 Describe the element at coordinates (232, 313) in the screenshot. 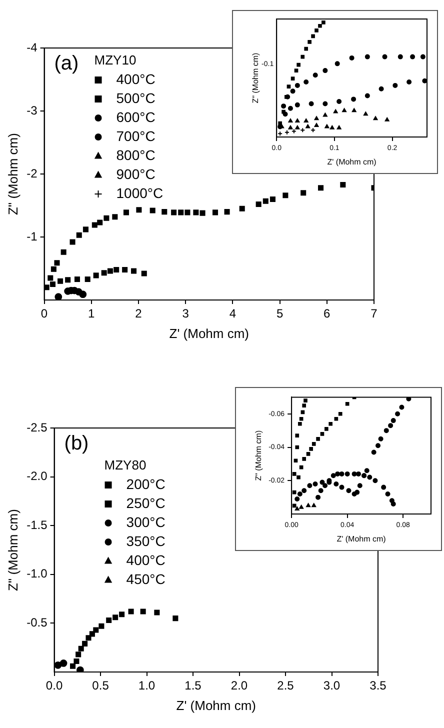

I see `x-tick-label: 4` at that location.